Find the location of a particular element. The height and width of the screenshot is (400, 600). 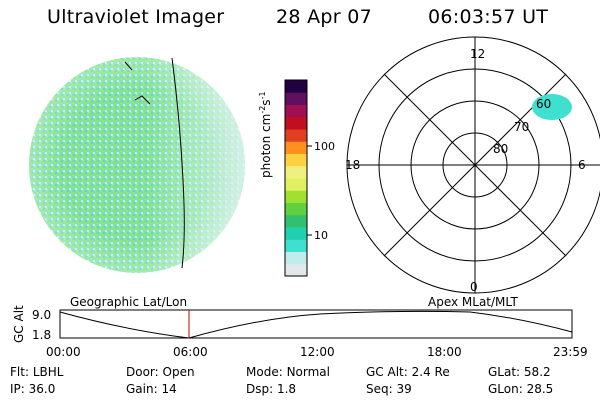

dsp-info: Dsp: 1.8 is located at coordinates (271, 389).